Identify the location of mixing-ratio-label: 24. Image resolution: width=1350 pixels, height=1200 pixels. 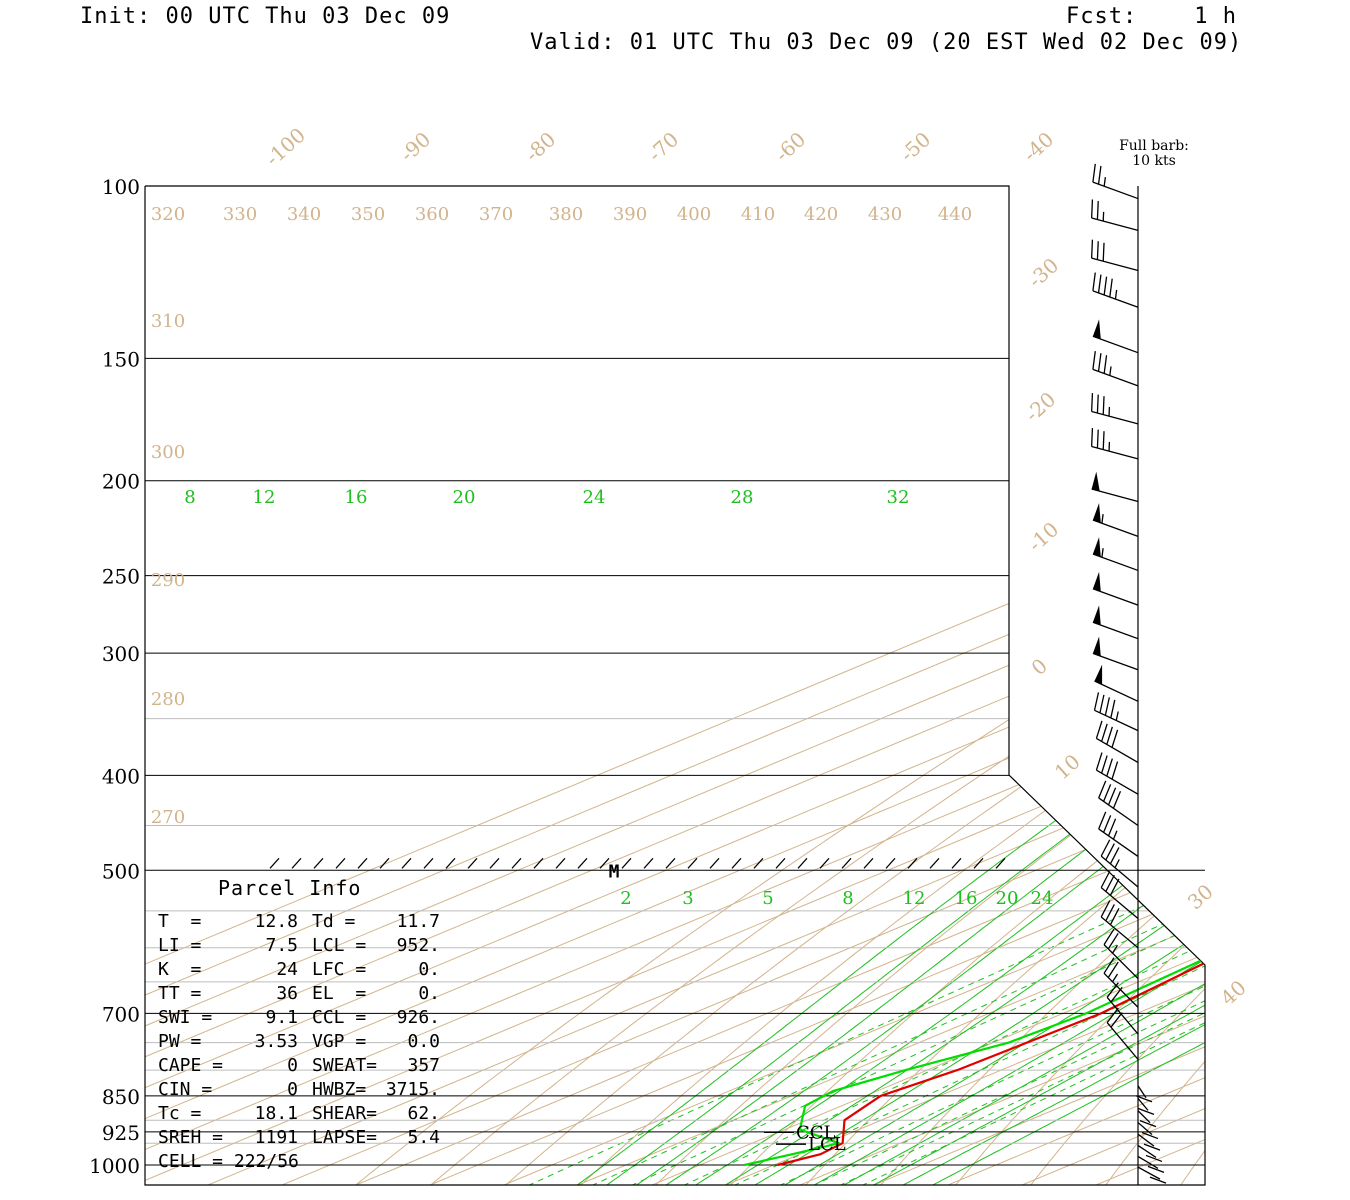
(1042, 898).